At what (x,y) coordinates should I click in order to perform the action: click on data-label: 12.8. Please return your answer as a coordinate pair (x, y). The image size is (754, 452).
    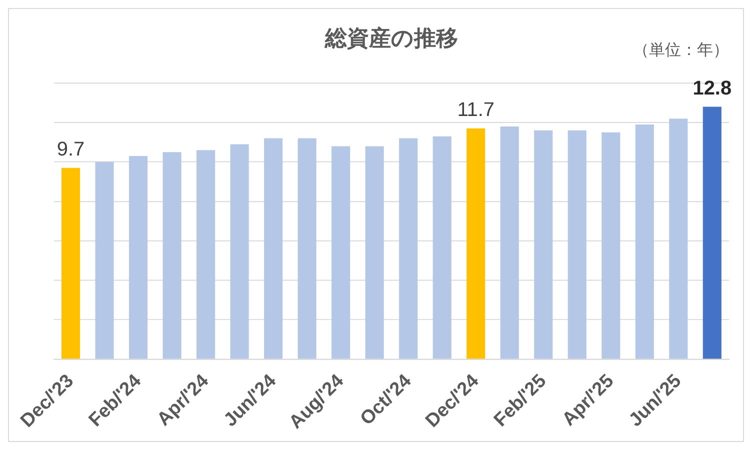
    Looking at the image, I should click on (712, 88).